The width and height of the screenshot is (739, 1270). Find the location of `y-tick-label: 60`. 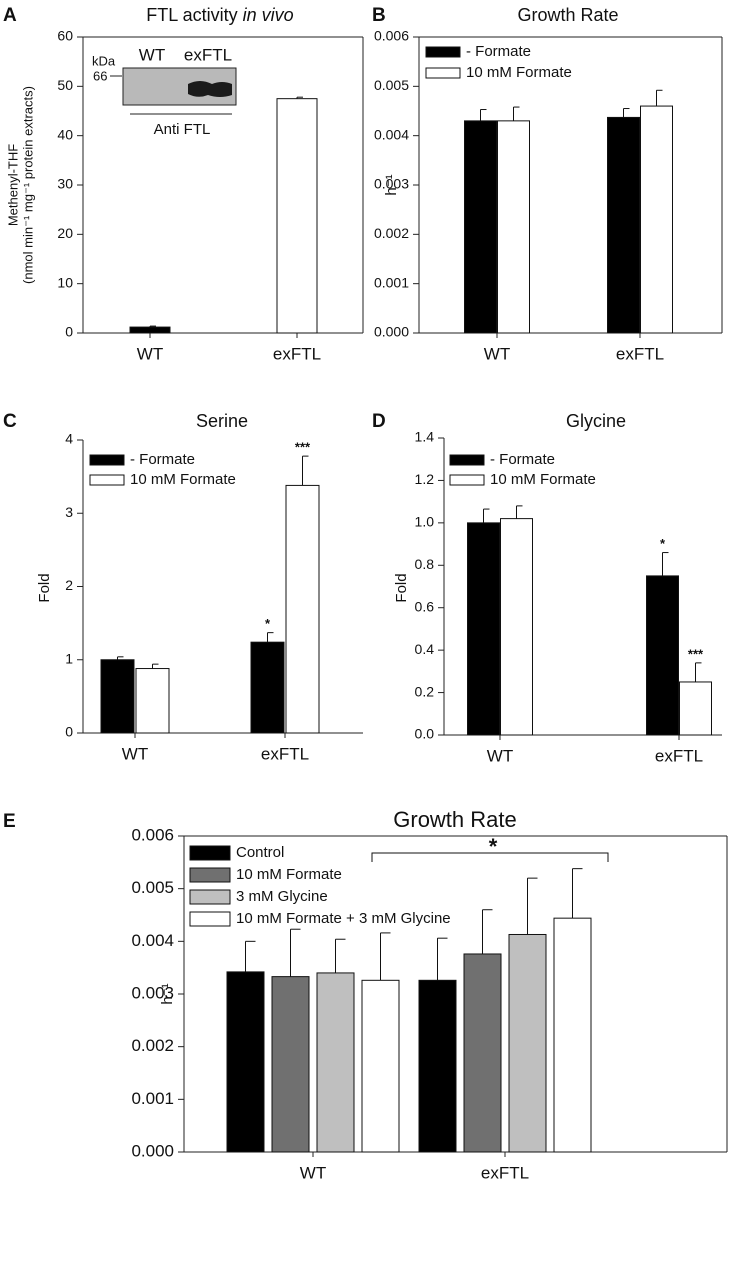

y-tick-label: 60 is located at coordinates (65, 36).